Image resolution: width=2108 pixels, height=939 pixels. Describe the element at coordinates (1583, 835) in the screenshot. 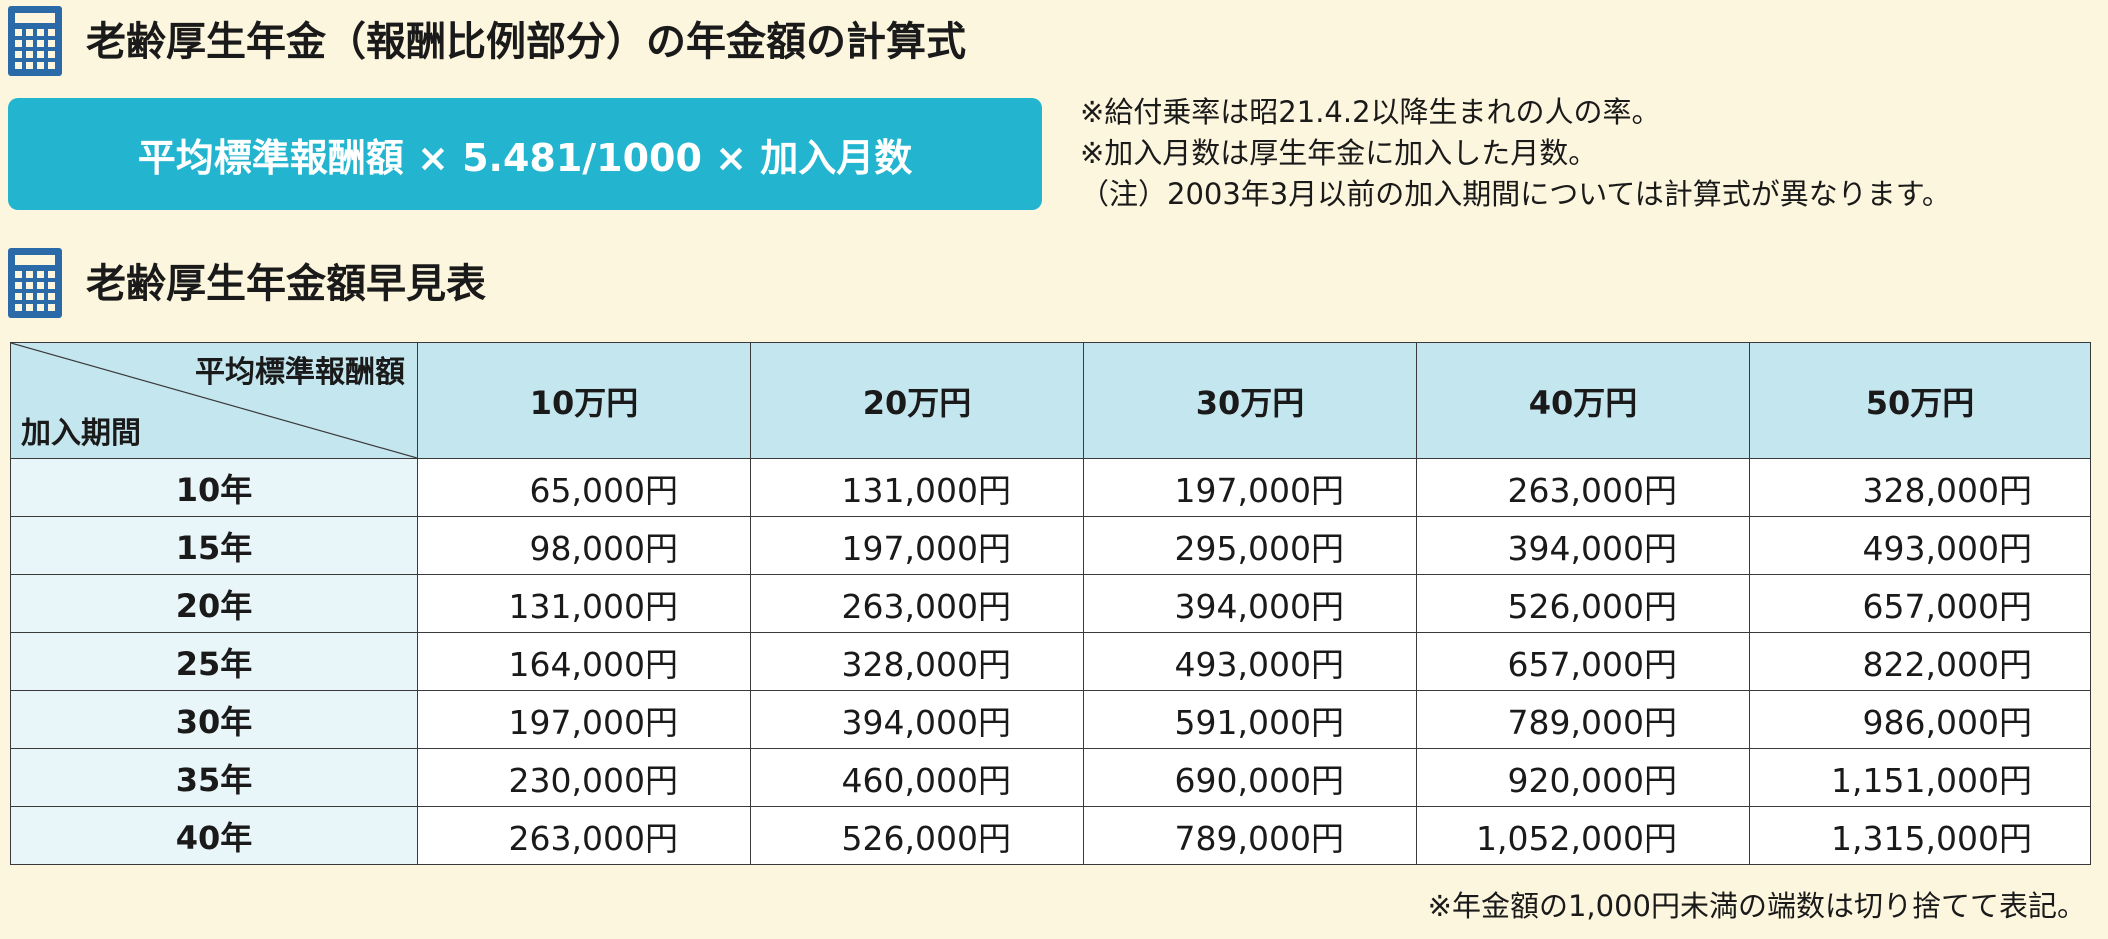

I see `amount-cell: 1,052,000円` at that location.